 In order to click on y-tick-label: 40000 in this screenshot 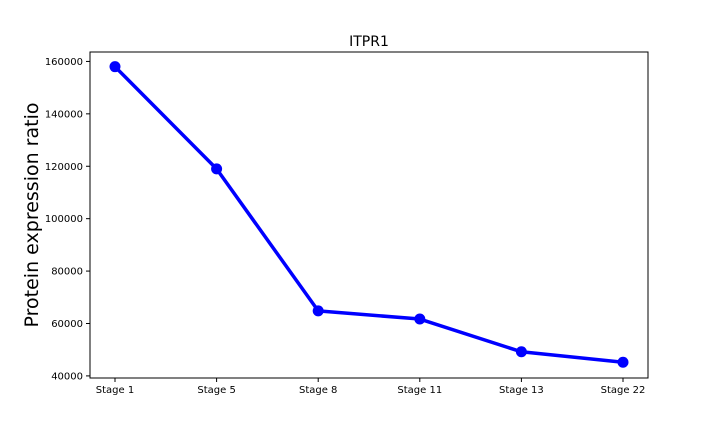, I will do `click(67, 376)`.